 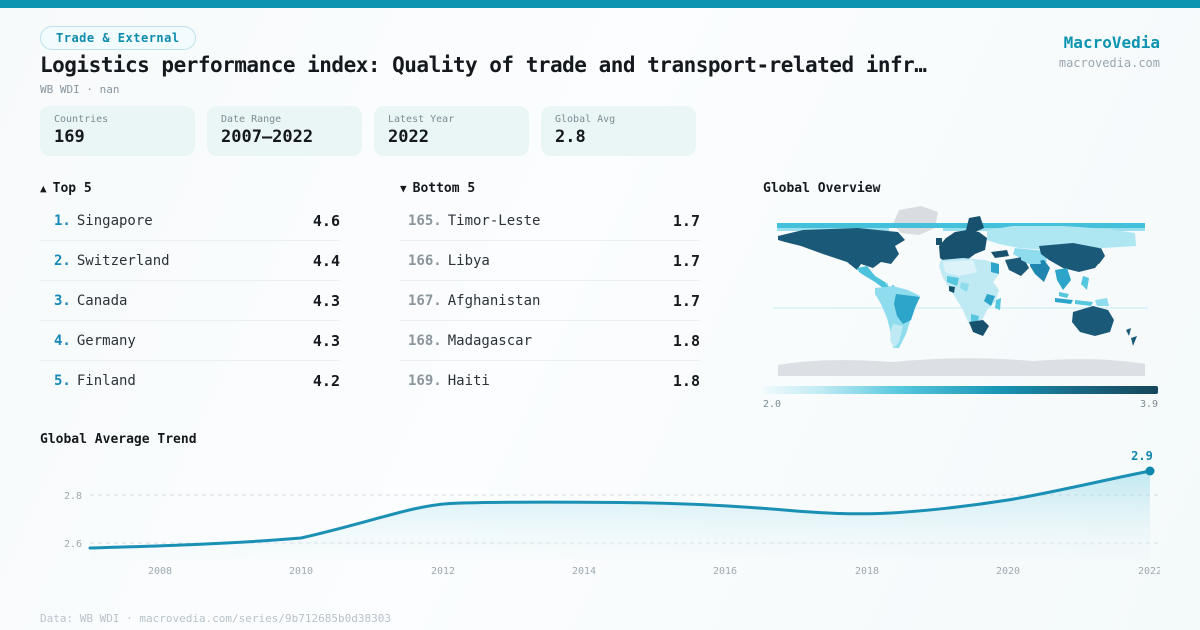 What do you see at coordinates (160, 571) in the screenshot?
I see `x-tick-label: 2008` at bounding box center [160, 571].